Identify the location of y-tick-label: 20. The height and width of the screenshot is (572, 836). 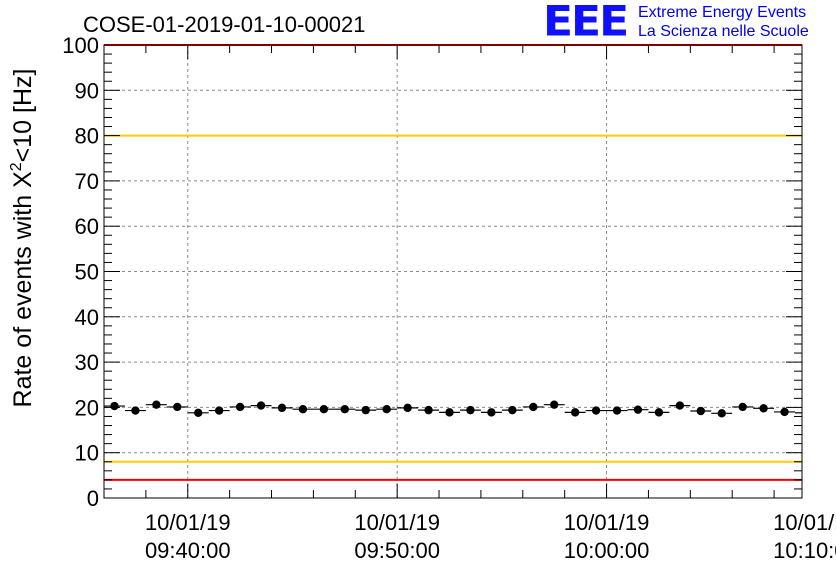
(87, 407).